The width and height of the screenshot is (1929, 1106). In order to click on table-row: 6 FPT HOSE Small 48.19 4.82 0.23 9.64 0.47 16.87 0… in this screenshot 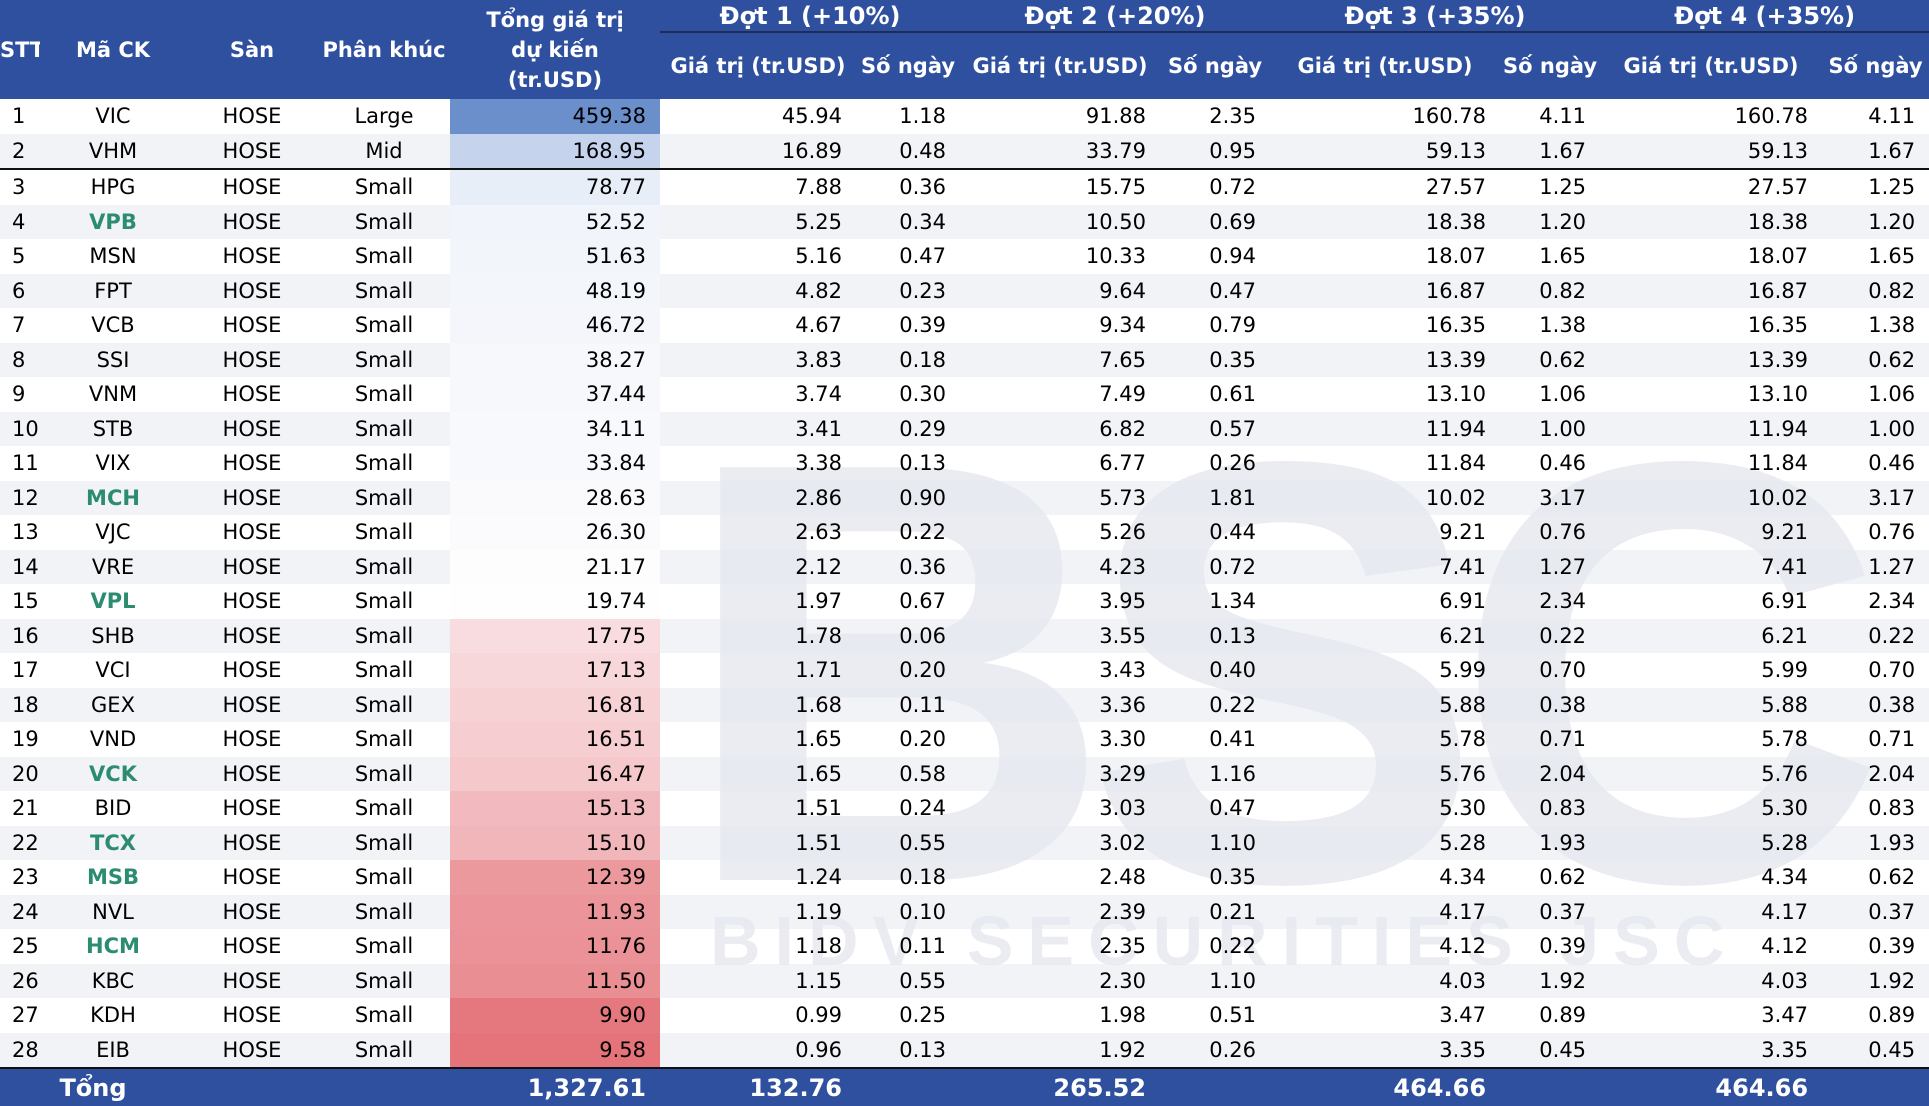, I will do `click(964, 290)`.